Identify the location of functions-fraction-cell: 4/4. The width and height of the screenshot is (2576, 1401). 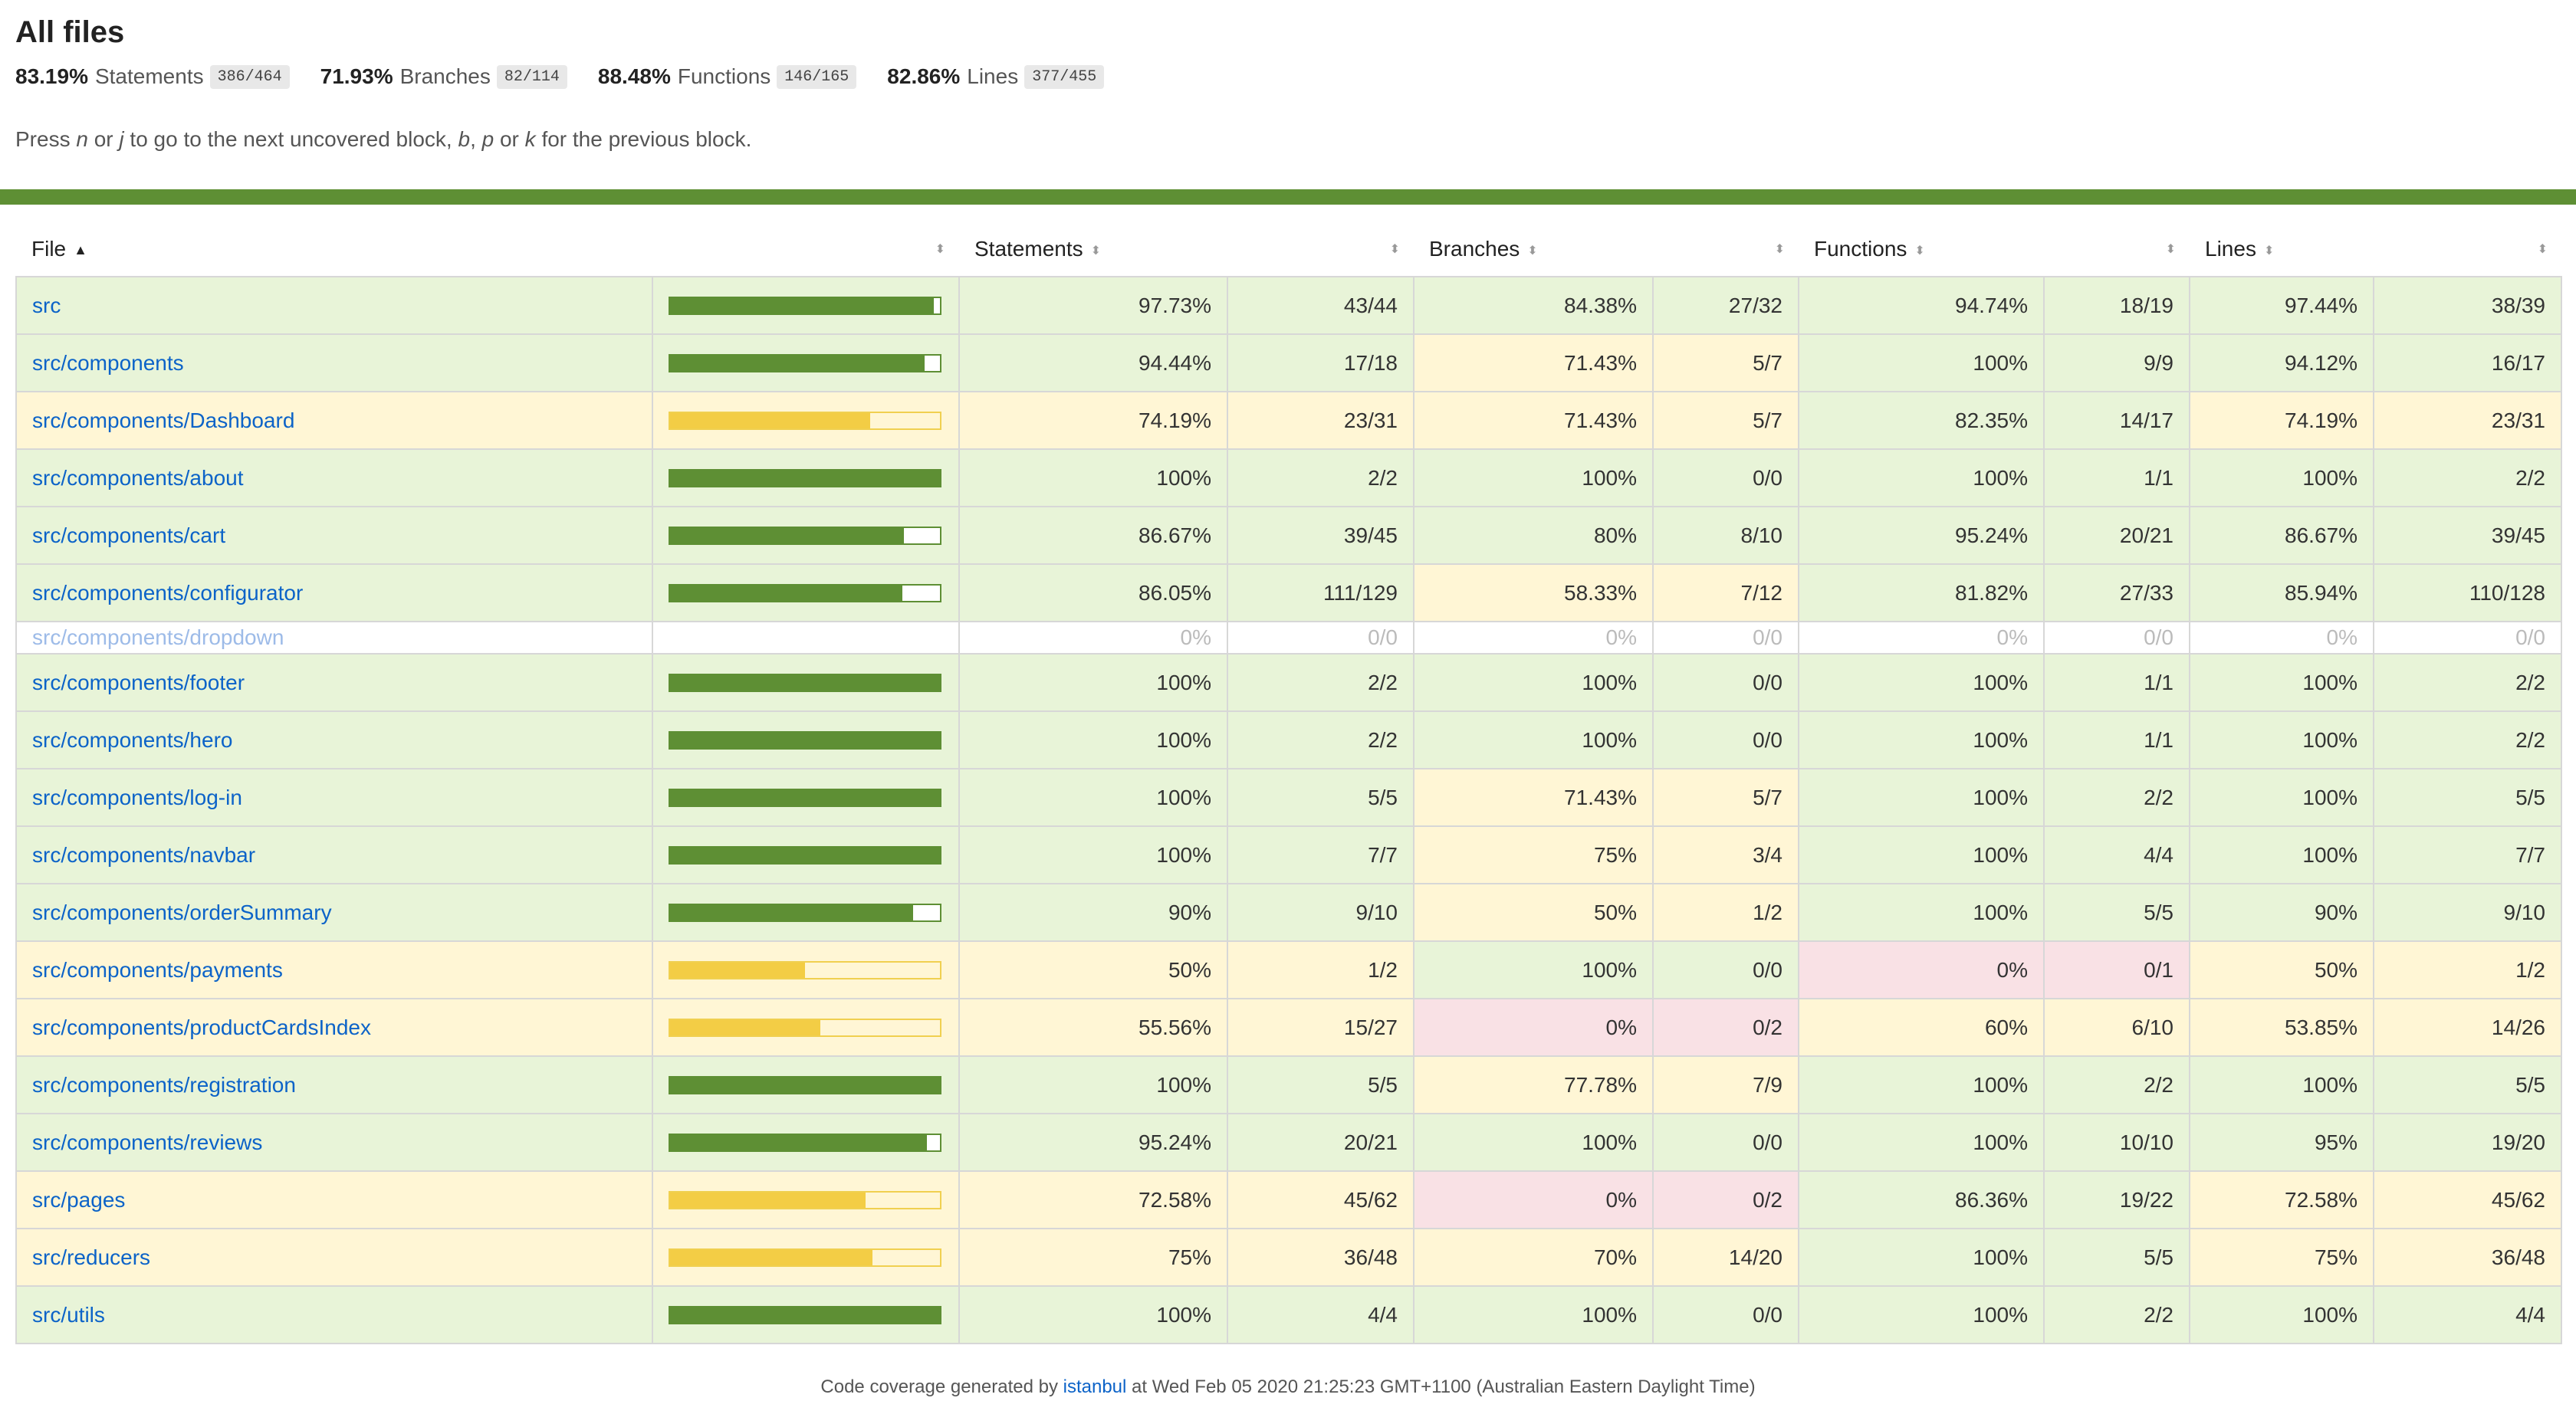
(2116, 854).